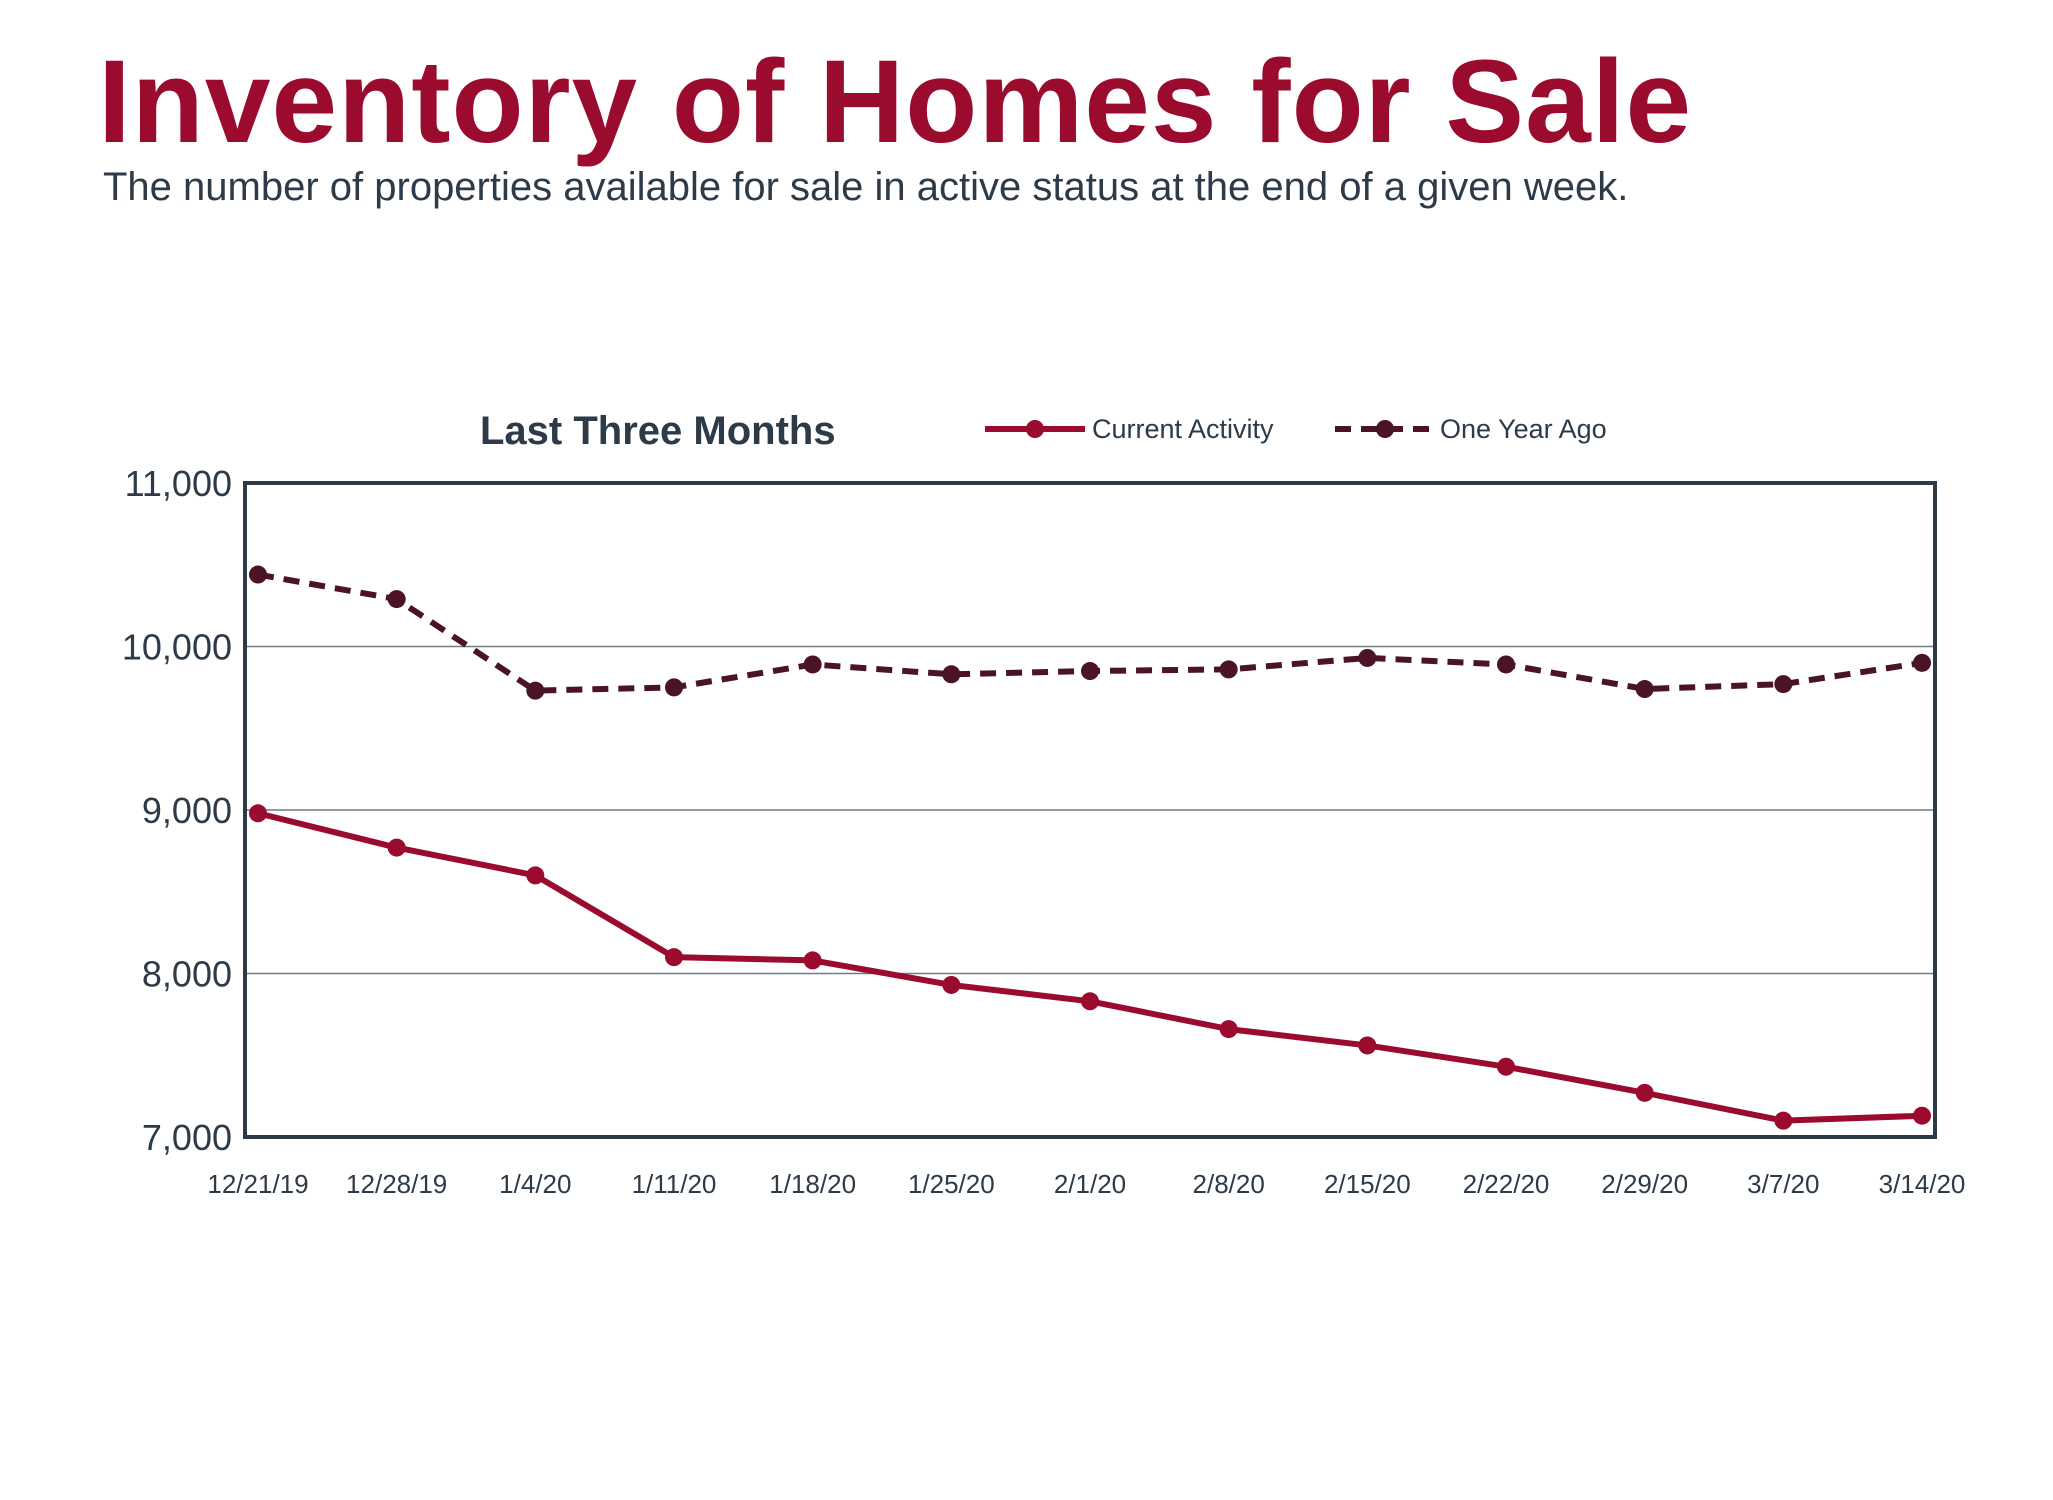 The width and height of the screenshot is (2053, 1500). Describe the element at coordinates (1783, 1184) in the screenshot. I see `x-tick-label: 3/7/20` at that location.